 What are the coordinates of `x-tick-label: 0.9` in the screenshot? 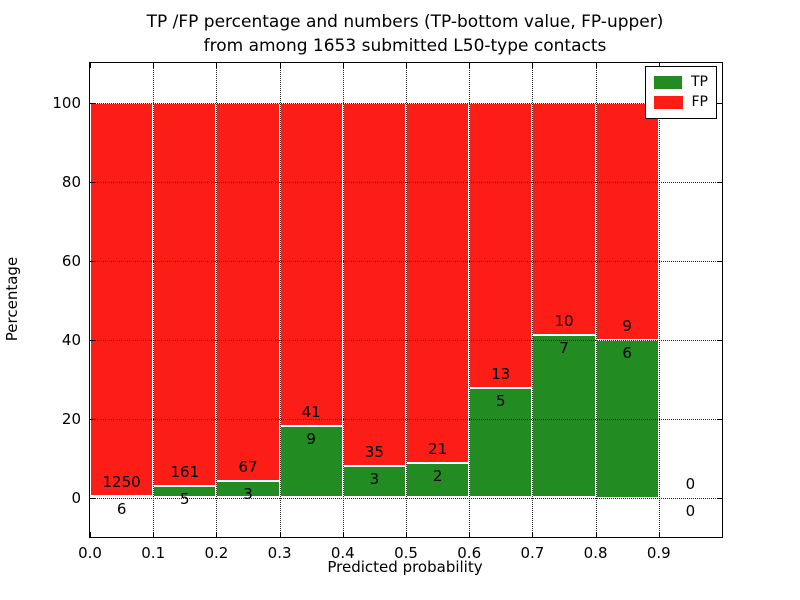 It's located at (658, 553).